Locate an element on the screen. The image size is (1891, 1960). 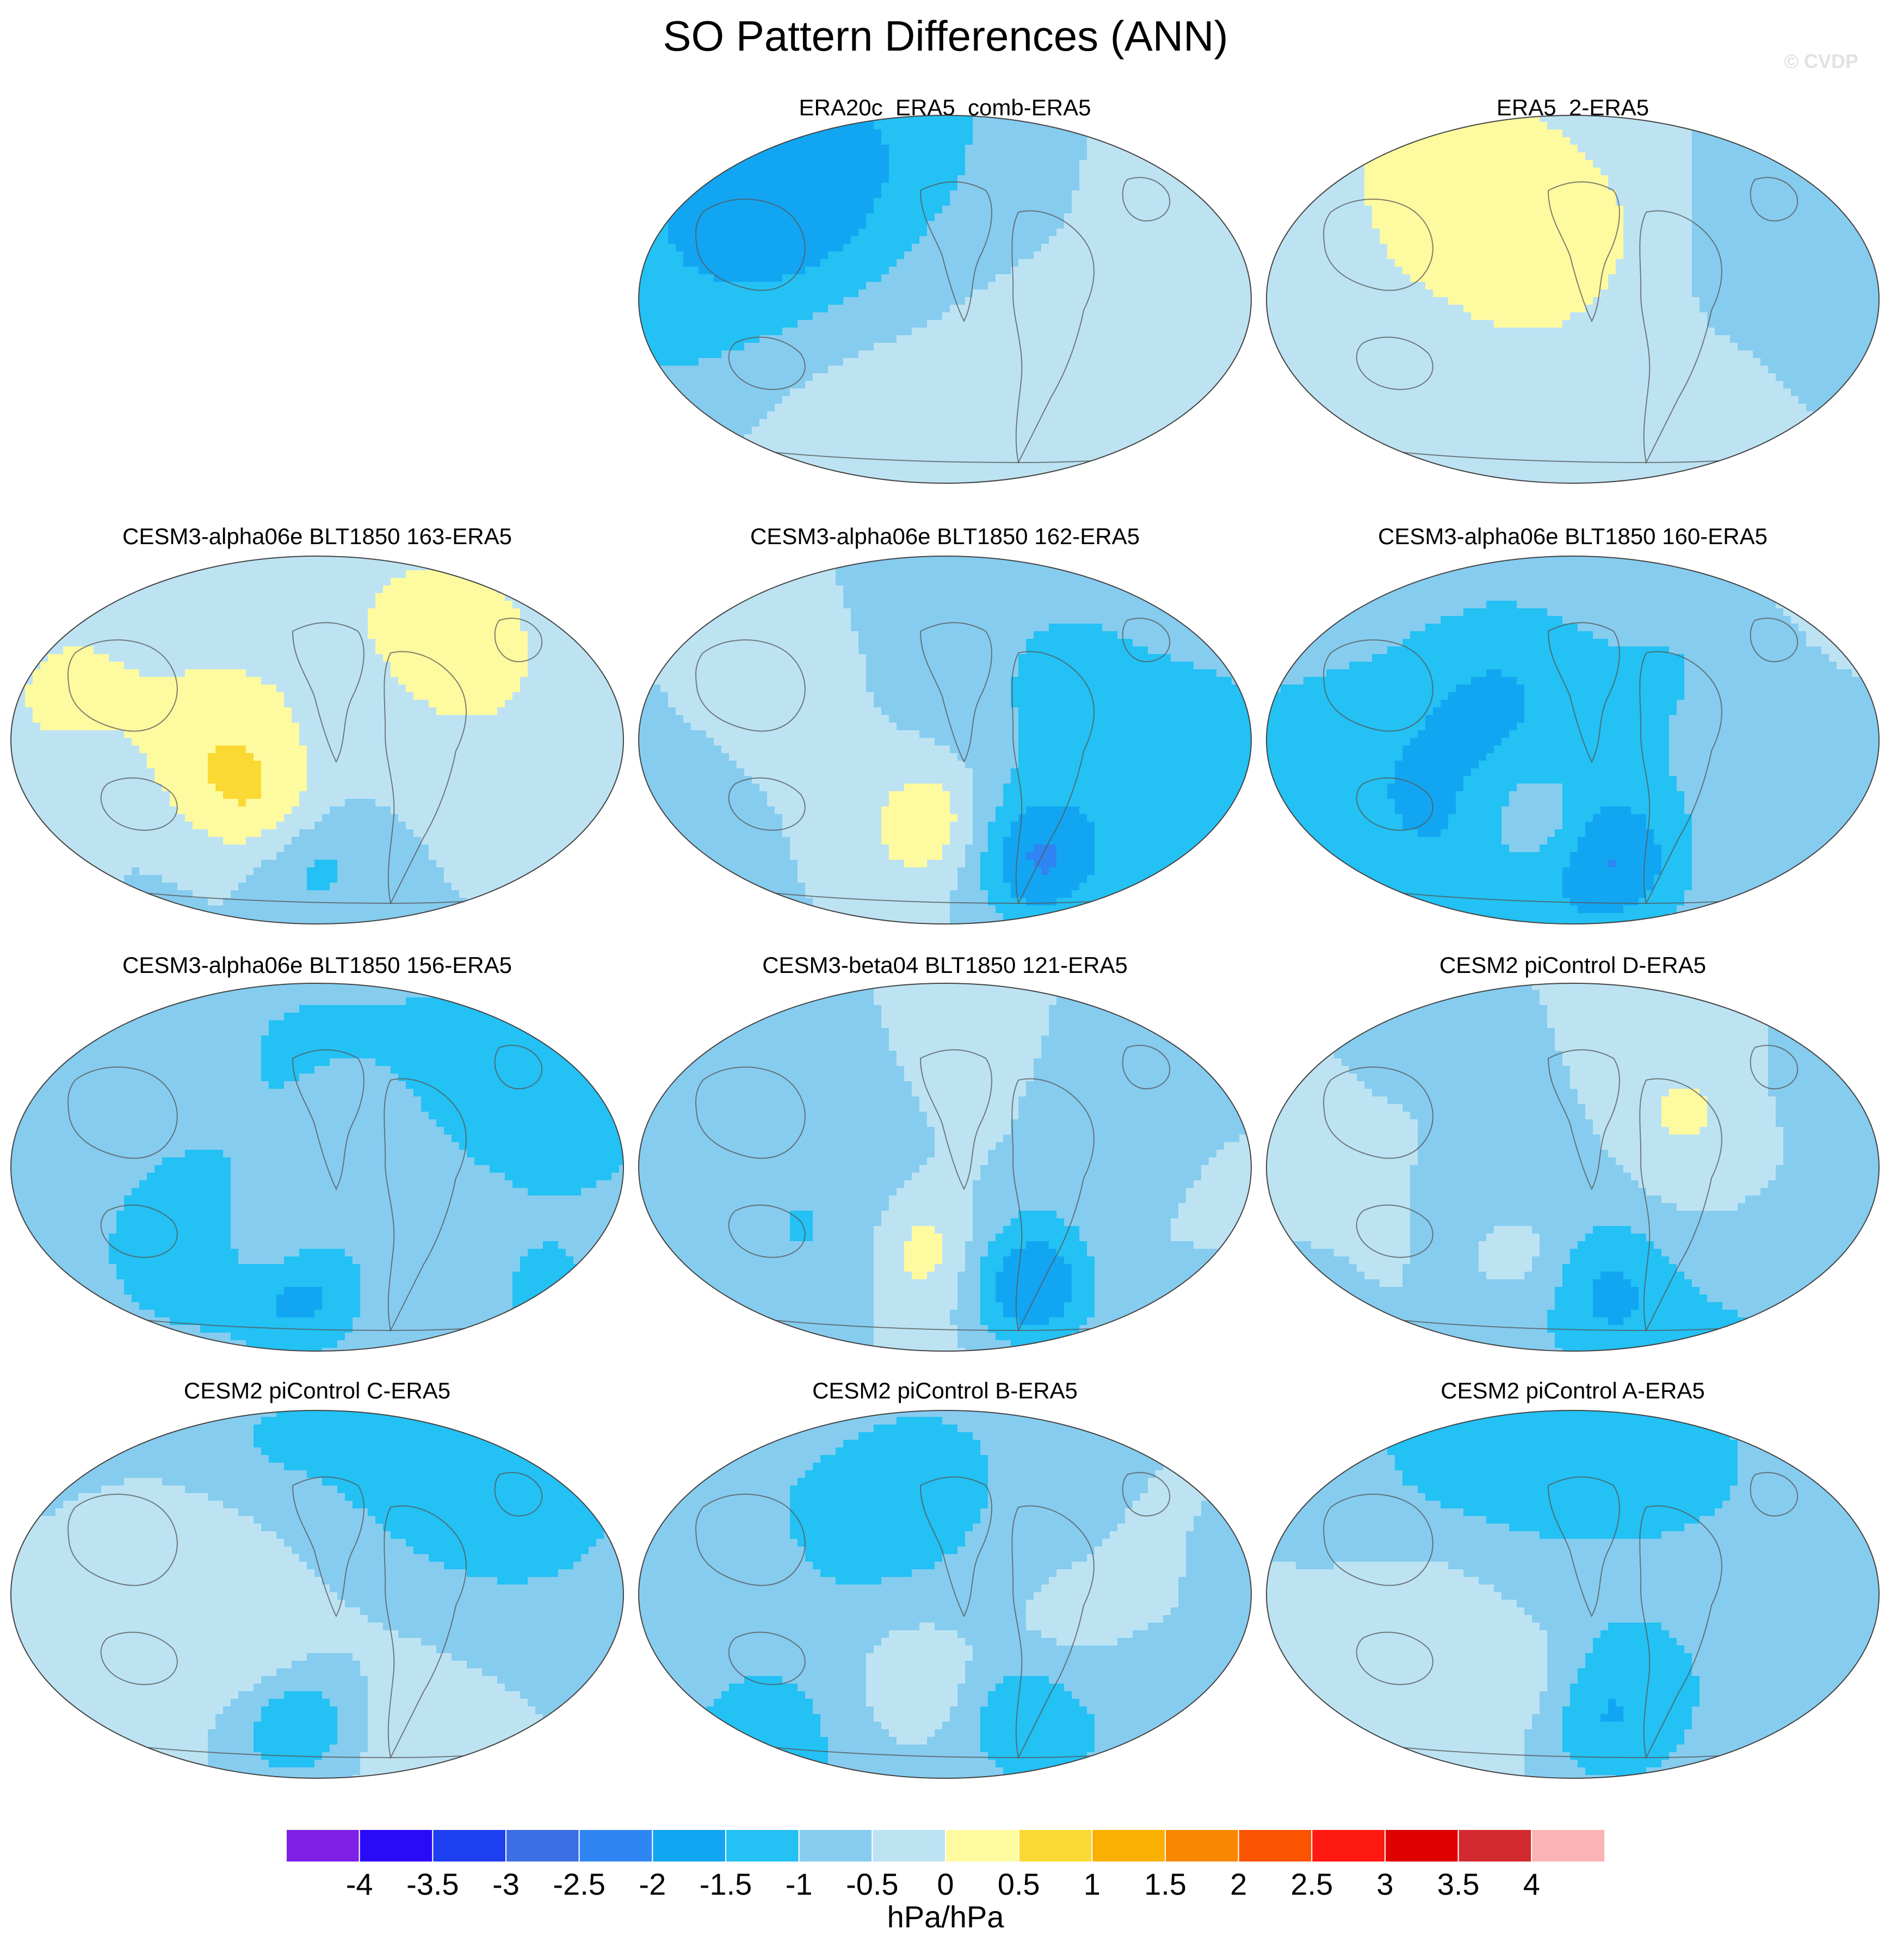
panel-title: CESM3-alpha06e BLT1850 162-ERA5 is located at coordinates (944, 536).